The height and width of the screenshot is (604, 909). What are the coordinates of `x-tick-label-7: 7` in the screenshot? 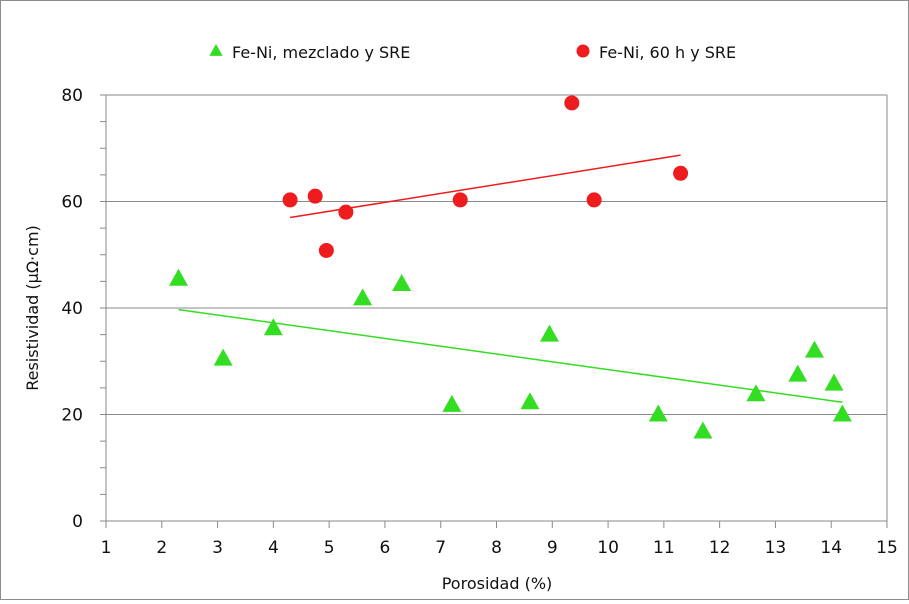 It's located at (440, 548).